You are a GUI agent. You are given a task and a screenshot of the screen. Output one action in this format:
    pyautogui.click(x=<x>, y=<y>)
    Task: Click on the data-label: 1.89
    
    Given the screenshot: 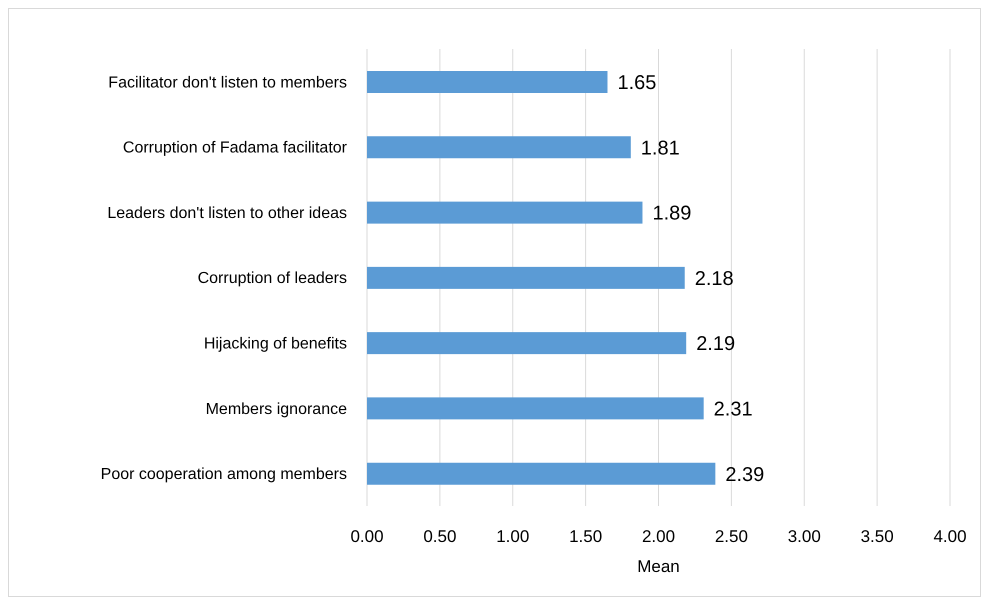 What is the action you would take?
    pyautogui.click(x=672, y=213)
    